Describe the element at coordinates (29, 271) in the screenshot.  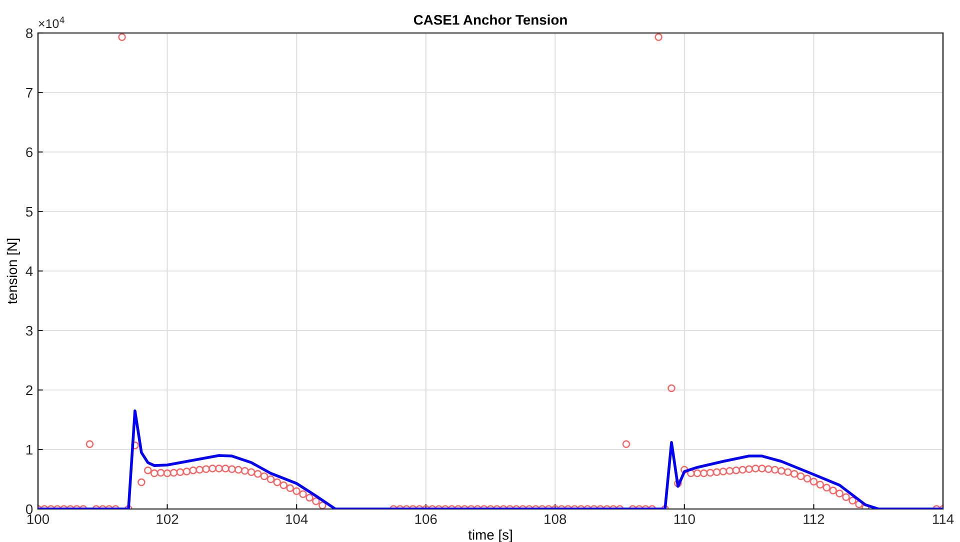
I see `y-tick-label: 4` at that location.